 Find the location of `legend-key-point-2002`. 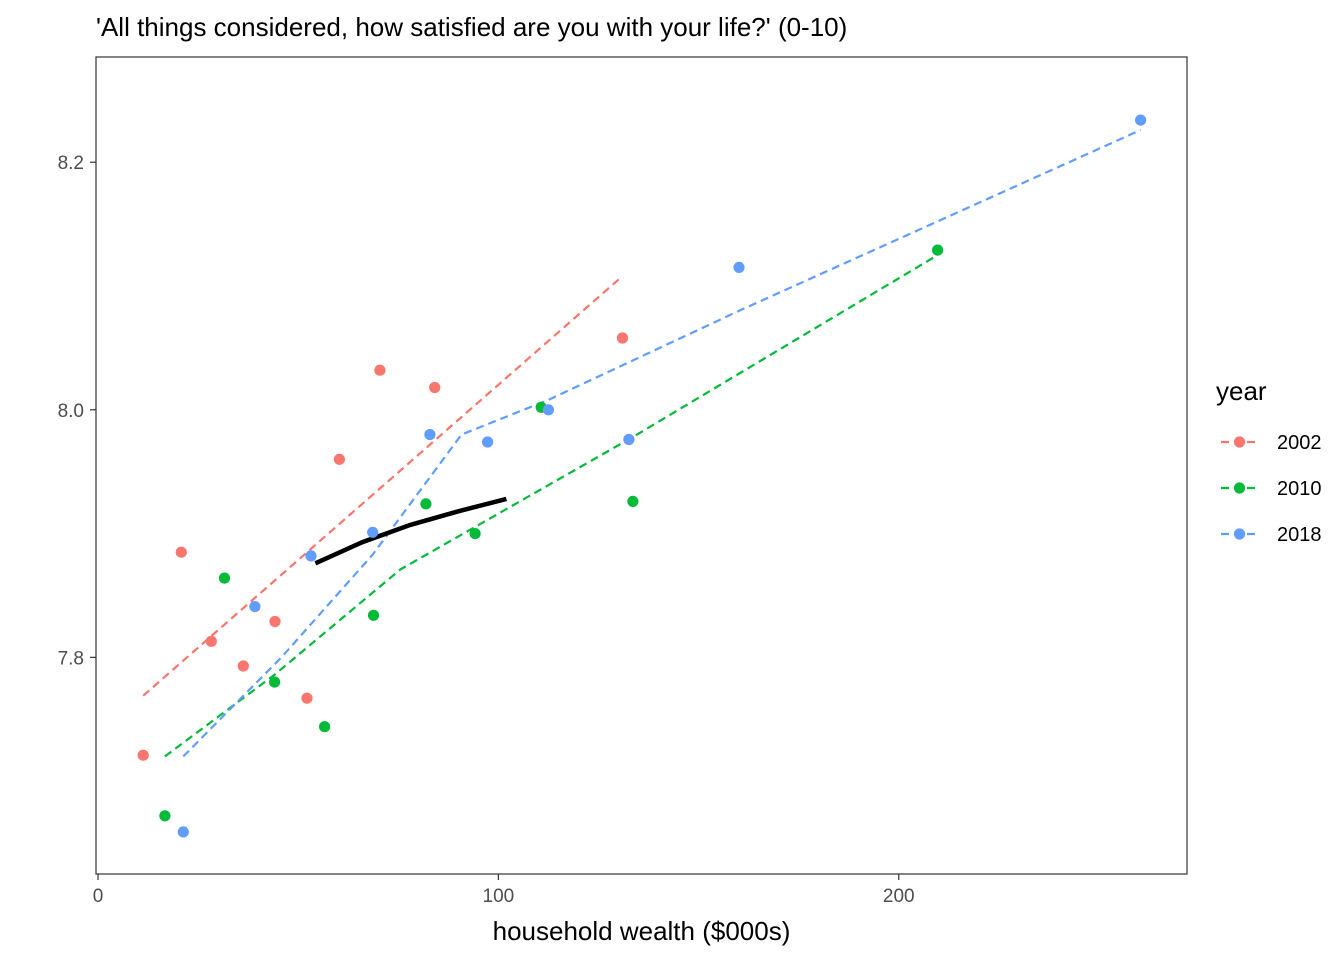

legend-key-point-2002 is located at coordinates (1239, 442).